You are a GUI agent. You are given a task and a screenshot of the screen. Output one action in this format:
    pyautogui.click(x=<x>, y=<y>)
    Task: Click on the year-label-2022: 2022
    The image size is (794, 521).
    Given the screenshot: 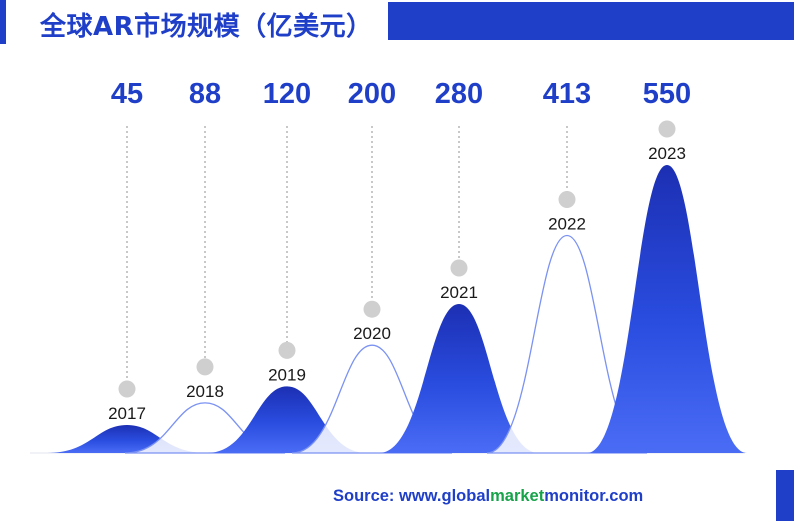 What is the action you would take?
    pyautogui.click(x=567, y=224)
    